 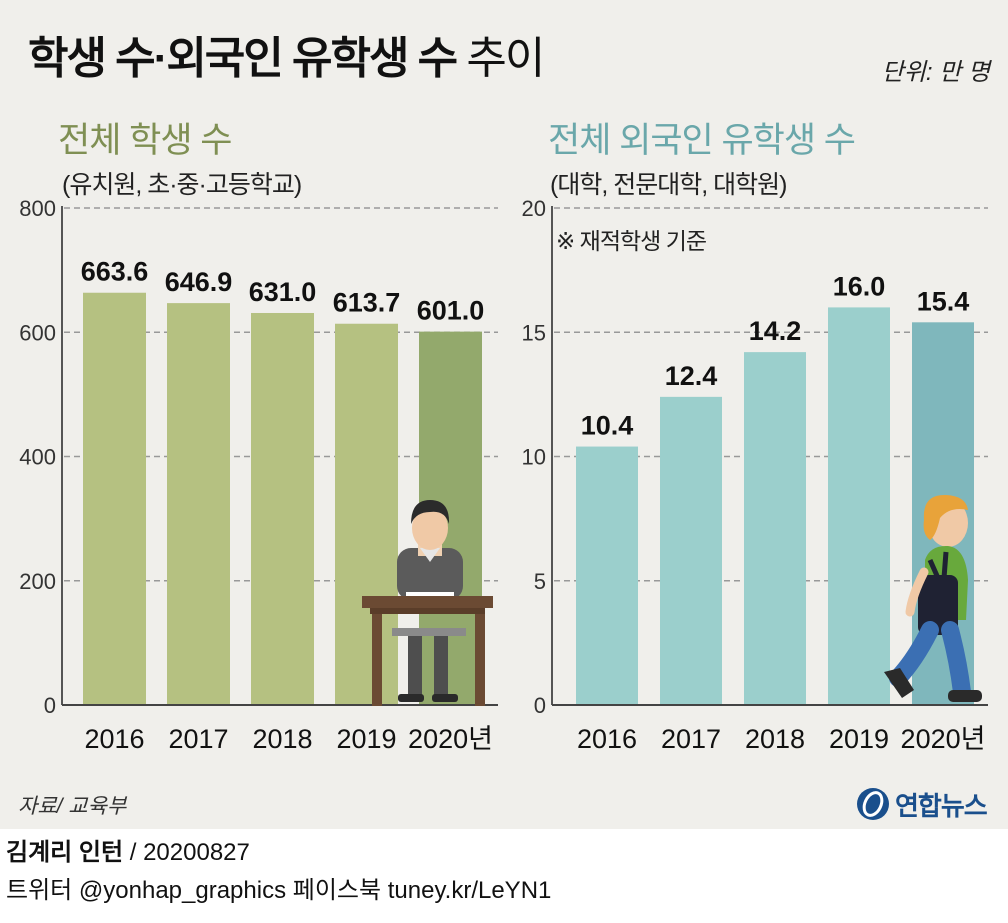 What do you see at coordinates (37, 581) in the screenshot?
I see `y-tick-label: 200` at bounding box center [37, 581].